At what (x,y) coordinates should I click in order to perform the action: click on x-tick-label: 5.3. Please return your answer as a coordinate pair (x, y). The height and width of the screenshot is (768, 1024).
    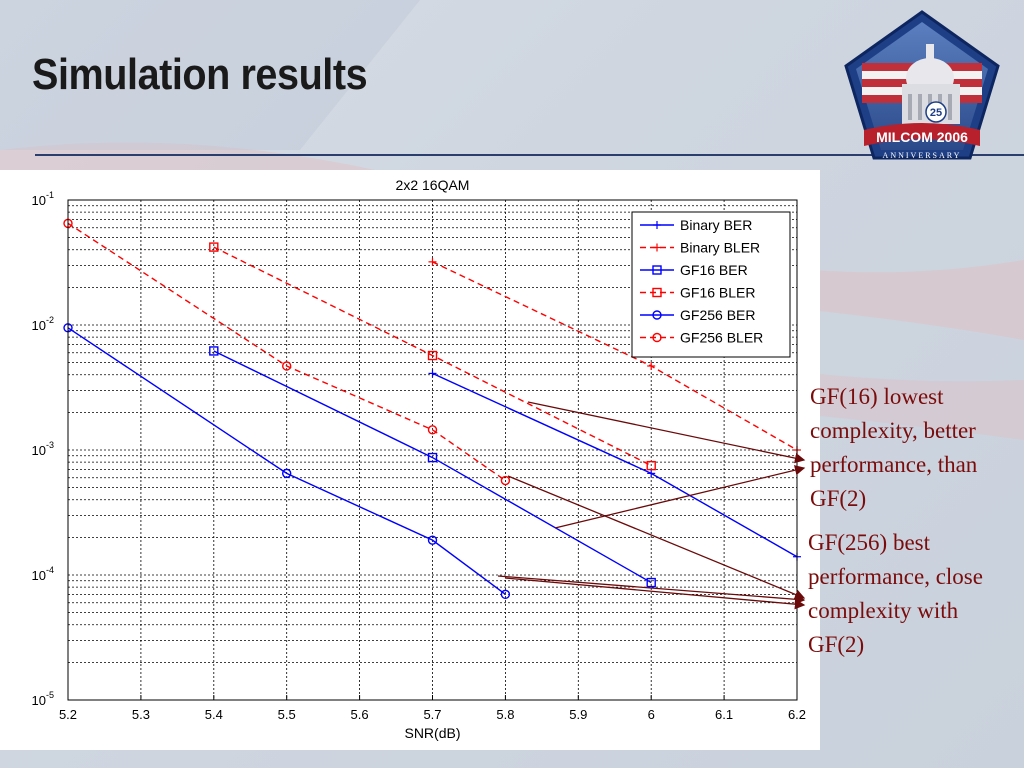
    Looking at the image, I should click on (141, 714).